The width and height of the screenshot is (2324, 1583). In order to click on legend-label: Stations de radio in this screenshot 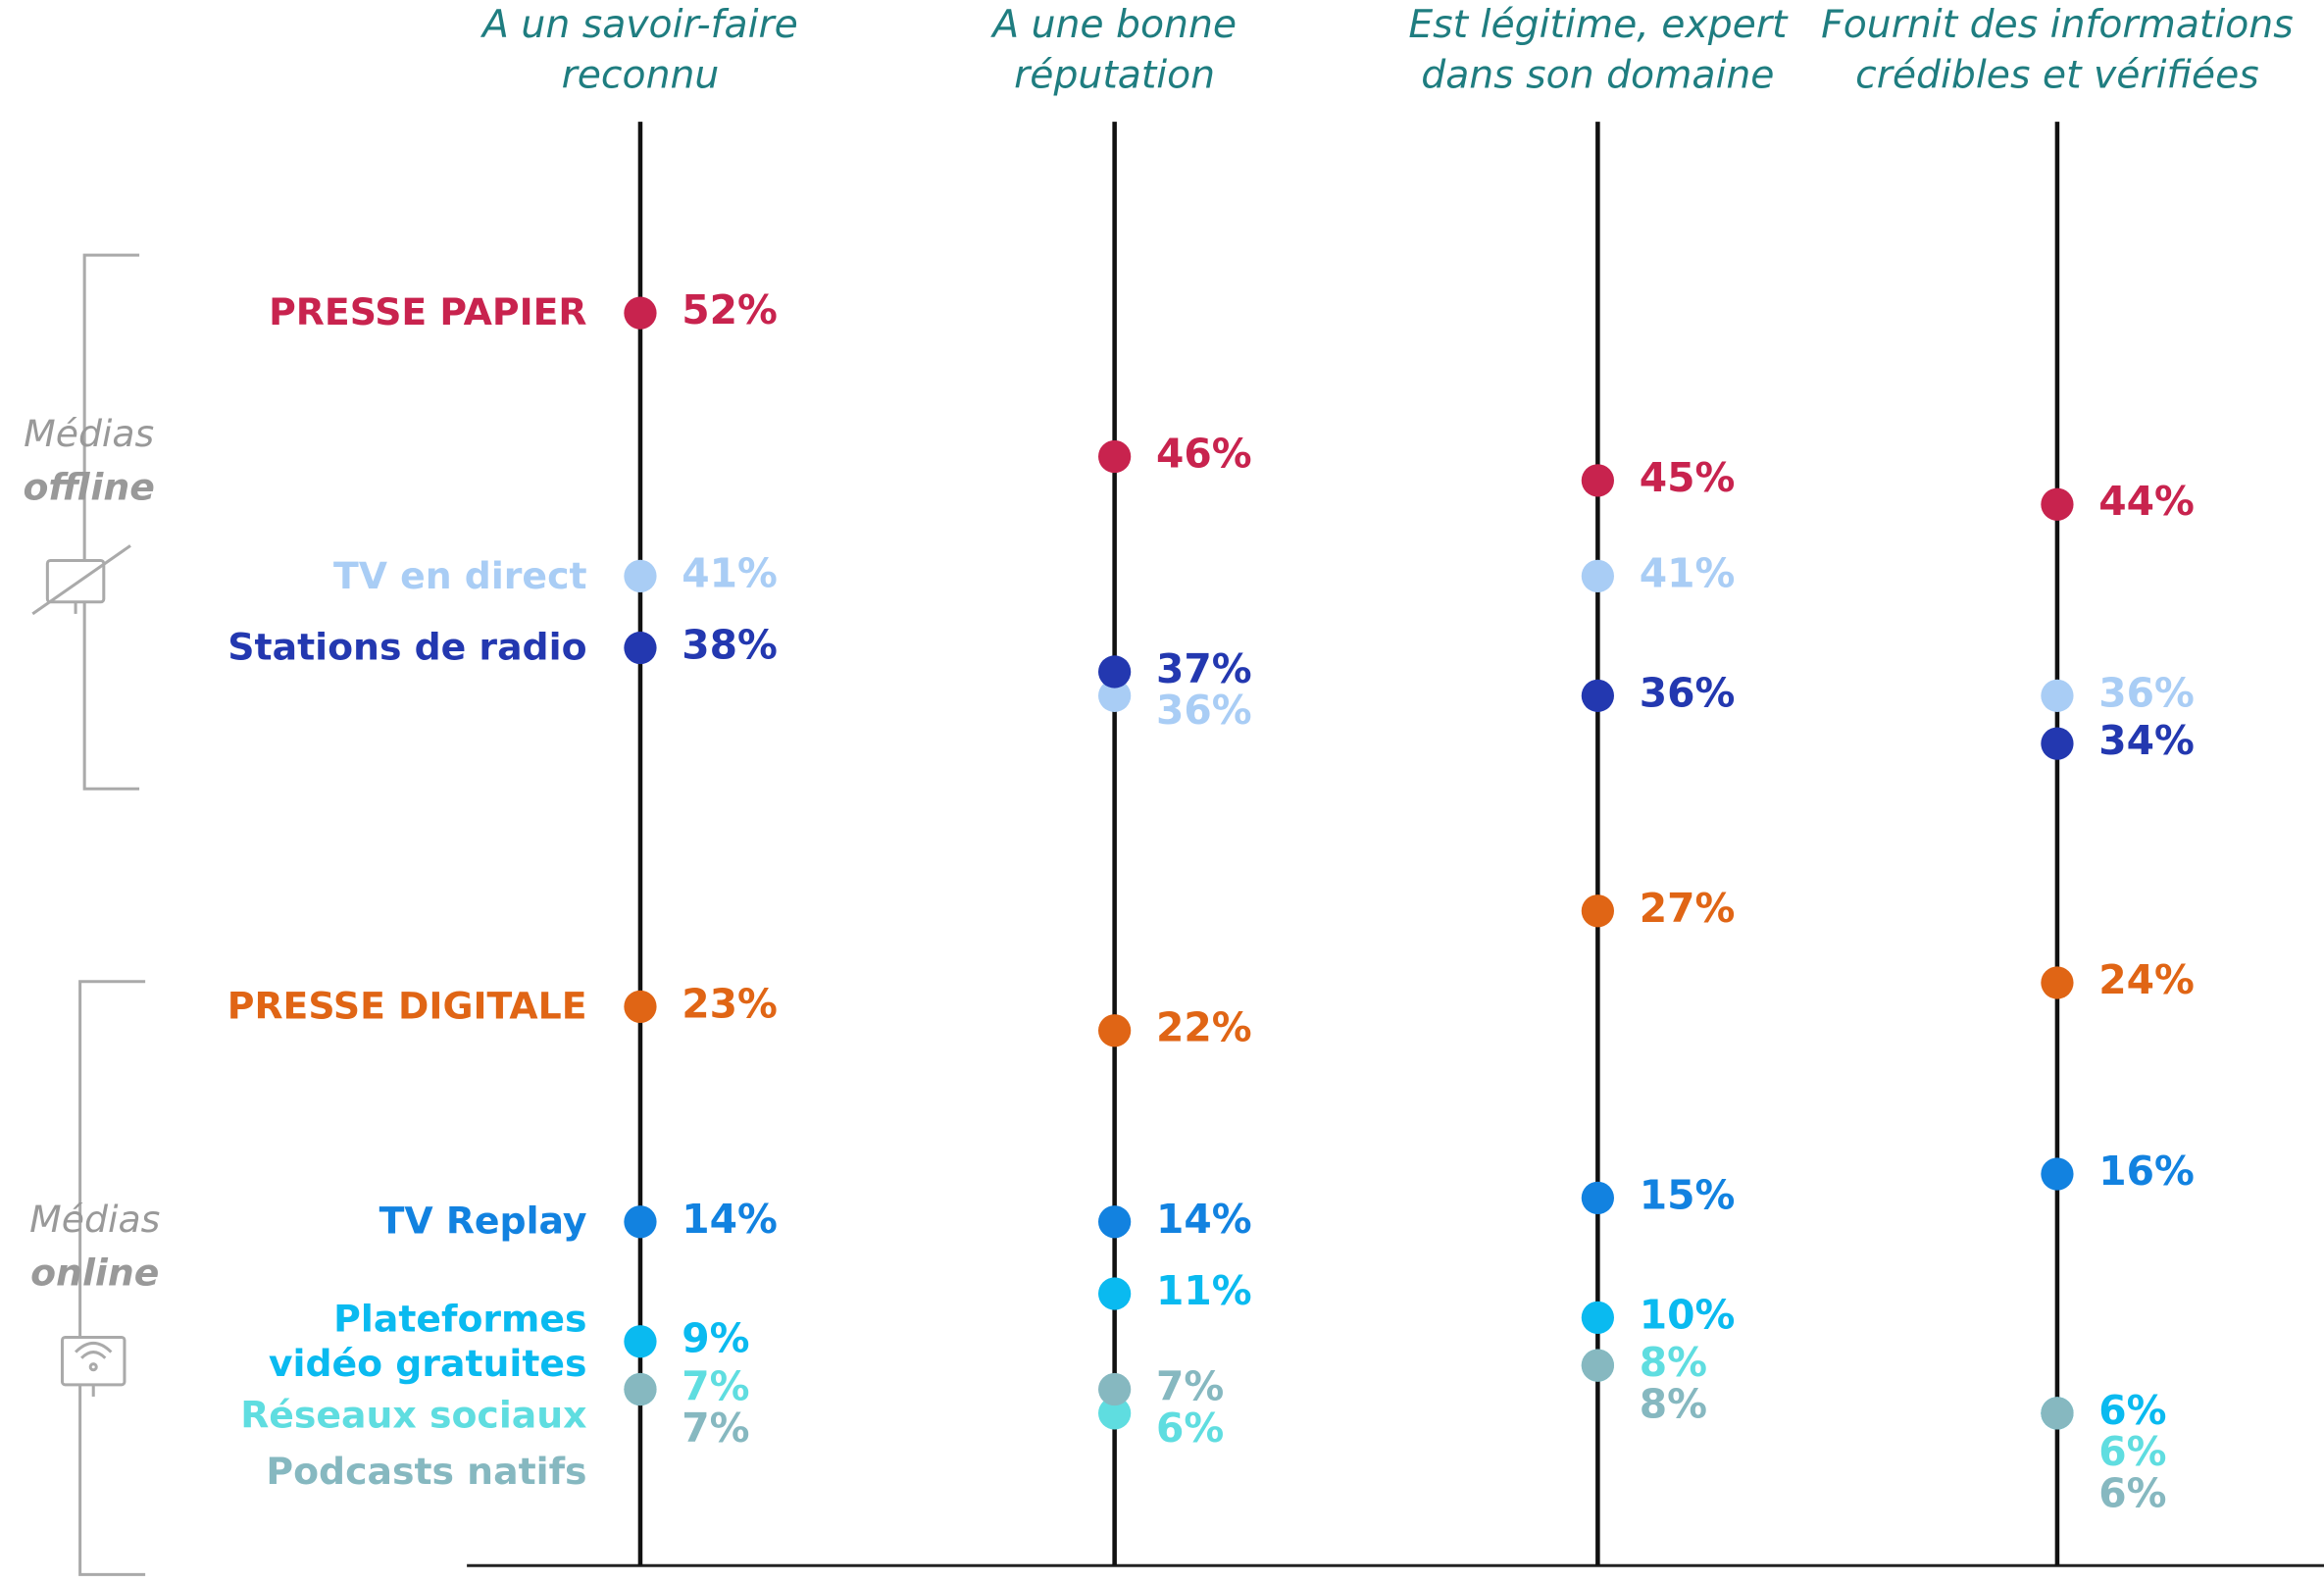, I will do `click(407, 647)`.